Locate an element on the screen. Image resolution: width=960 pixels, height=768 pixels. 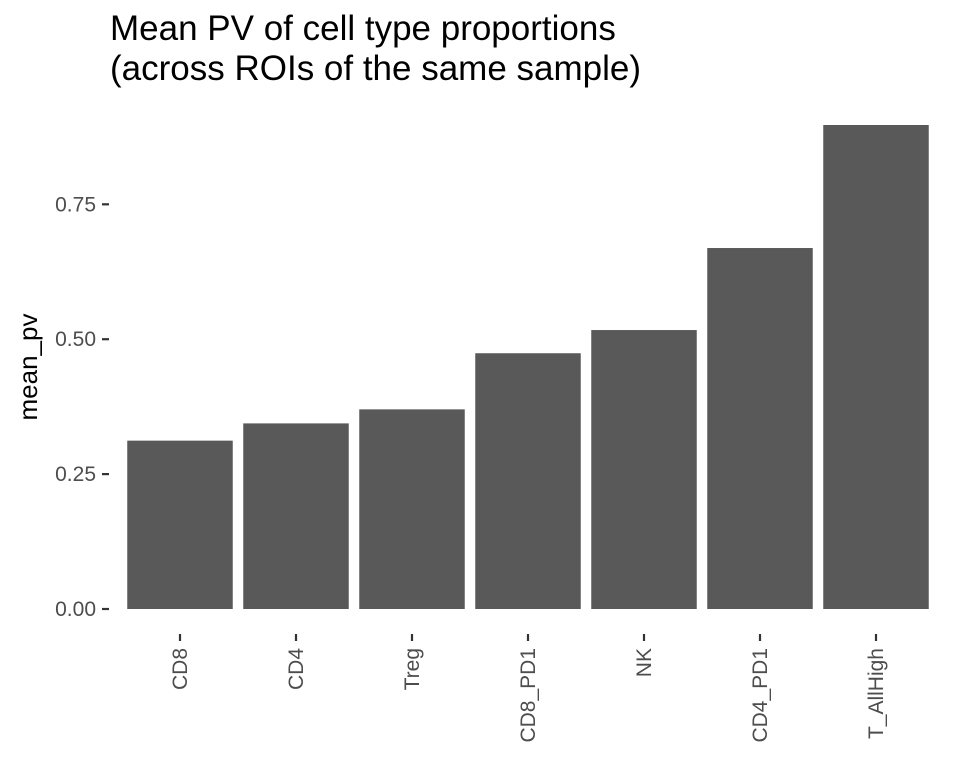
bar-cd8-pd1 is located at coordinates (528, 481).